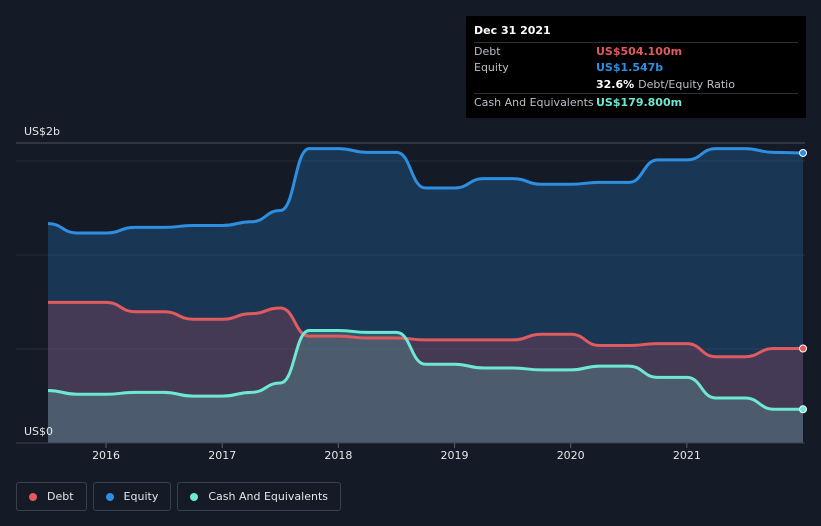 This screenshot has height=526, width=821. Describe the element at coordinates (60, 496) in the screenshot. I see `legend-label-debt: Debt` at that location.